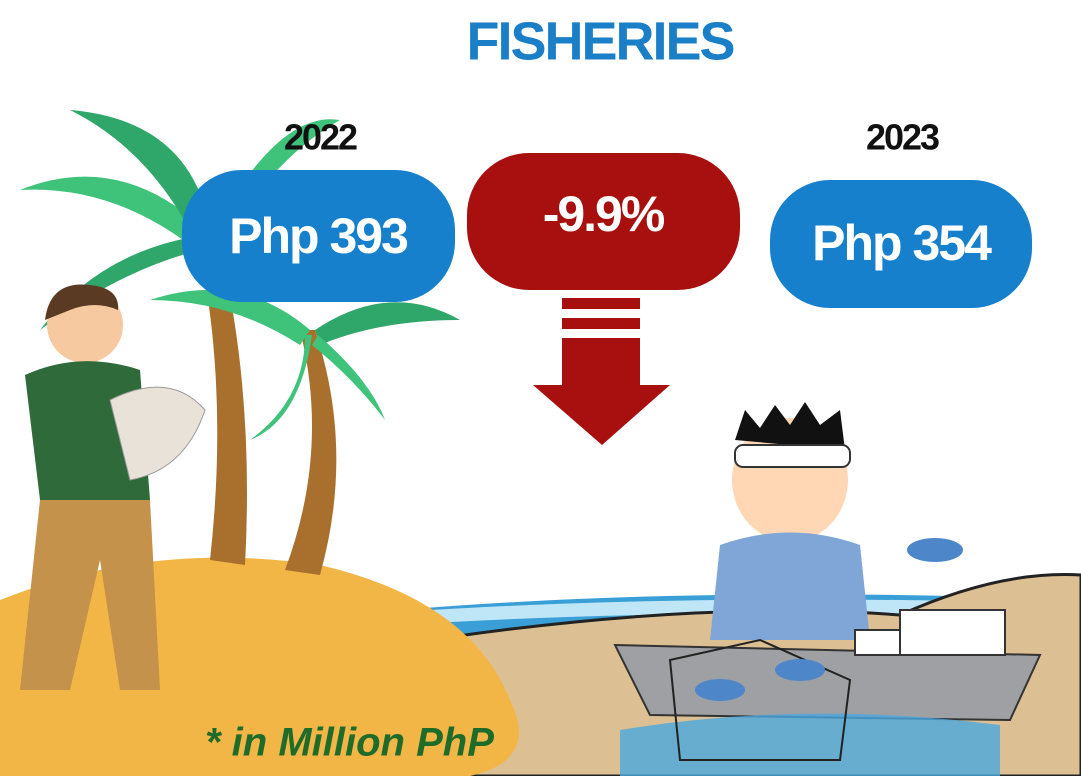  I want to click on value-label: Php 393, so click(318, 236).